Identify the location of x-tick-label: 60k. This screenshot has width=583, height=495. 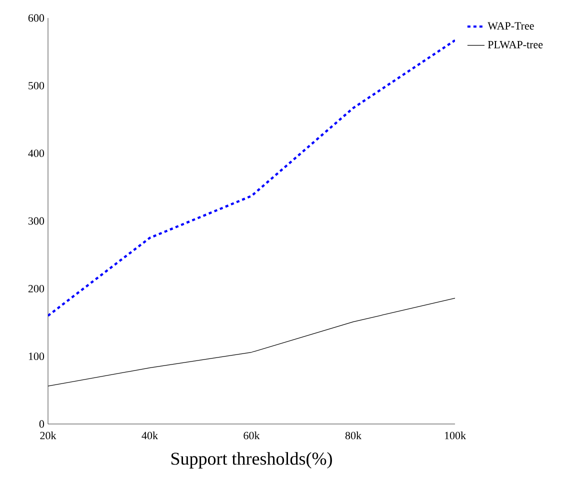
(252, 436).